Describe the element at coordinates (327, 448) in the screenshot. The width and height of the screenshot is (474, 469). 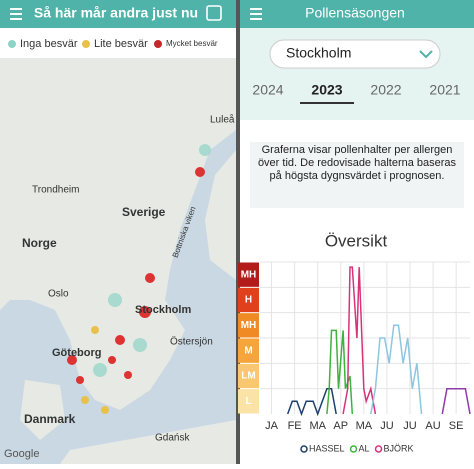
I see `legend-label: HASSEL` at that location.